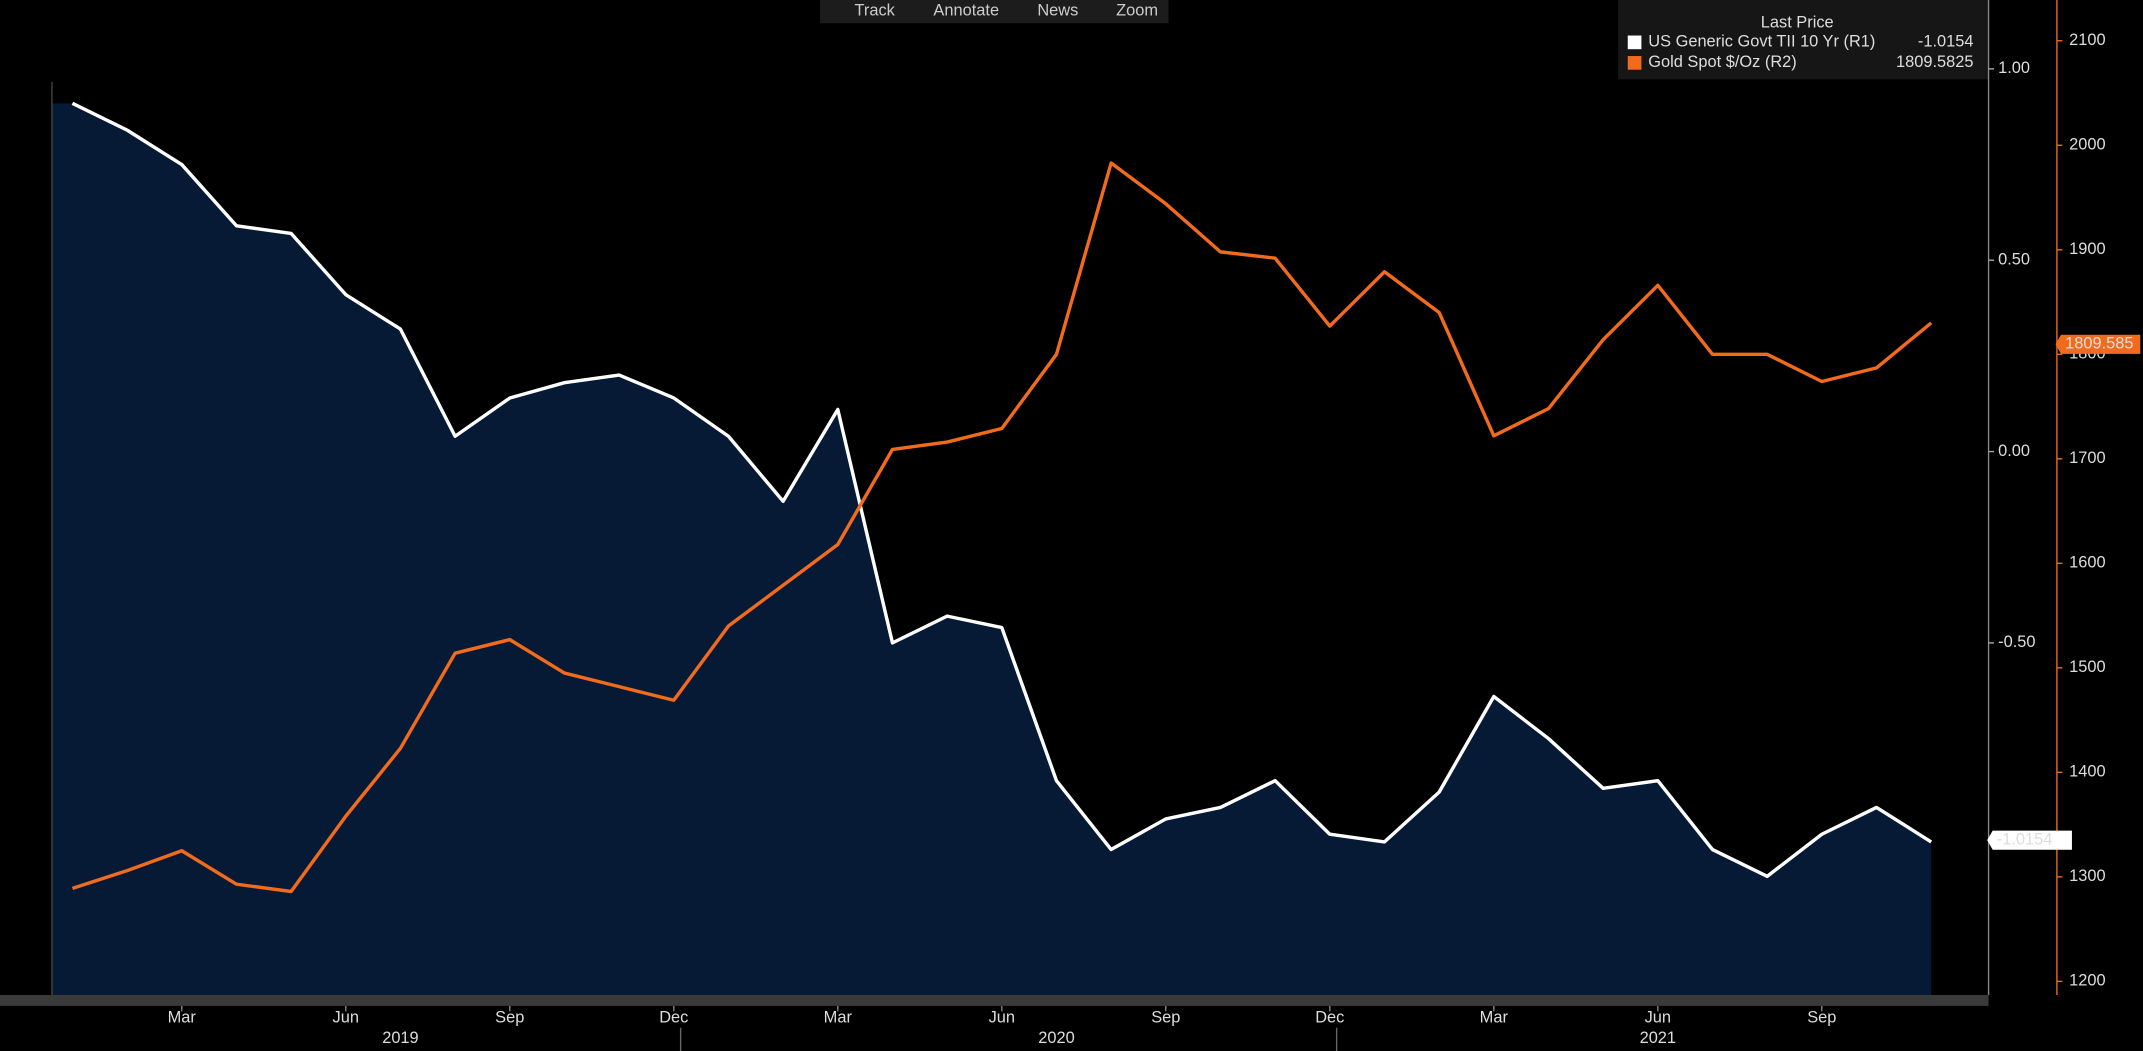 The height and width of the screenshot is (1051, 2143). I want to click on y2-tick-label: 1300, so click(2087, 876).